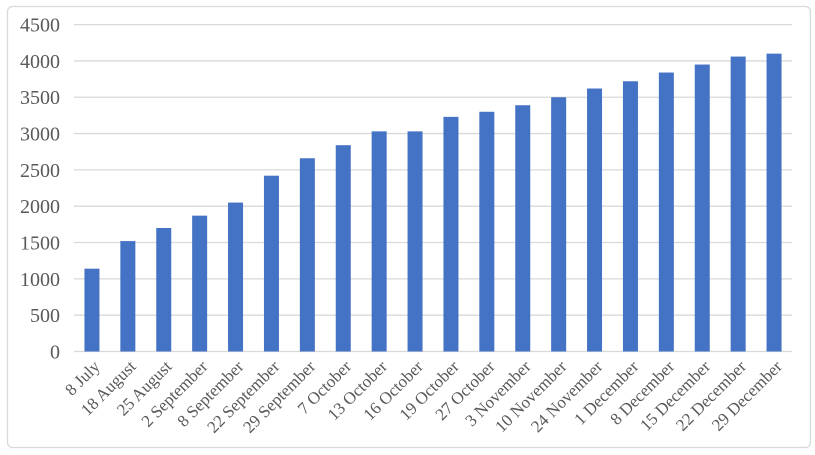 This screenshot has height=455, width=815. I want to click on bar-8-december, so click(666, 212).